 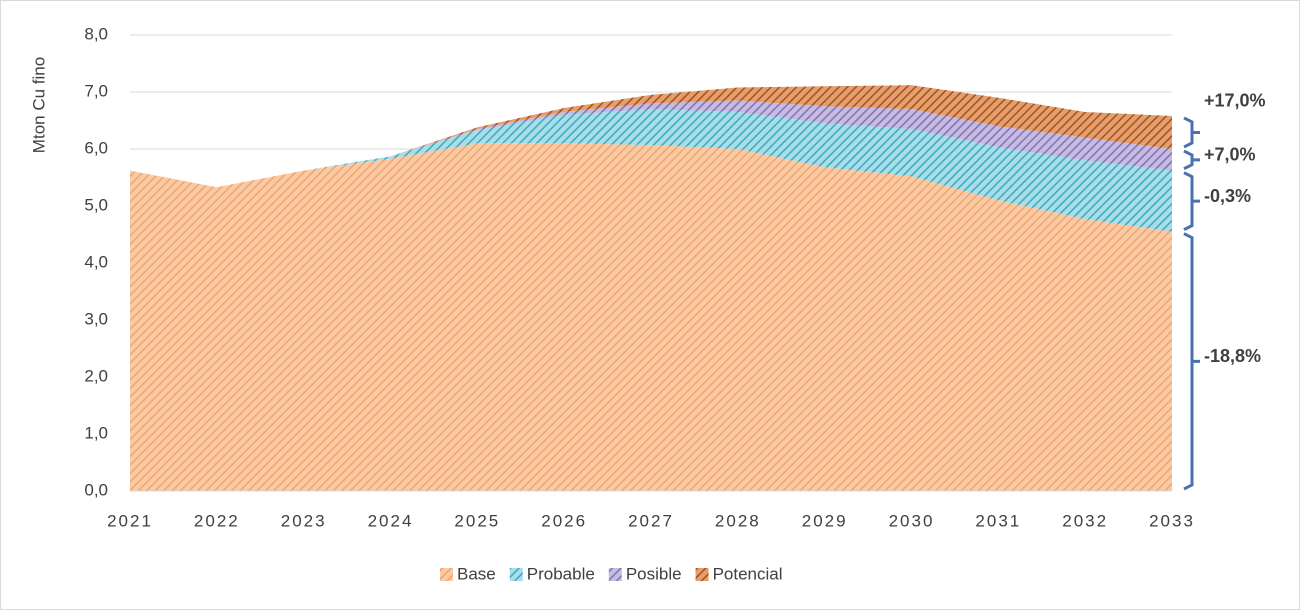 What do you see at coordinates (564, 520) in the screenshot?
I see `x-tick-label: 2026` at bounding box center [564, 520].